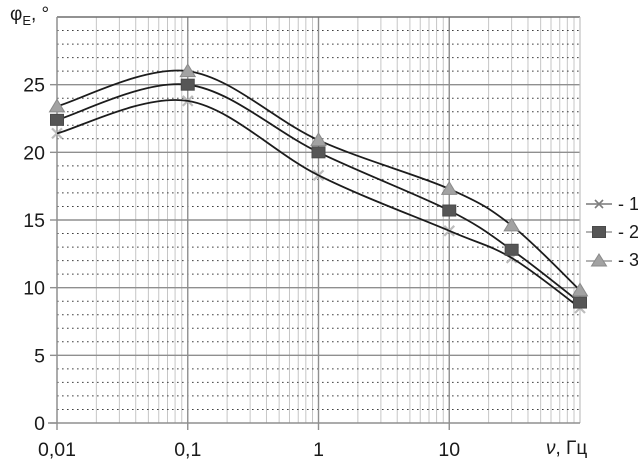  What do you see at coordinates (318, 450) in the screenshot?
I see `x-tick-label: 1` at bounding box center [318, 450].